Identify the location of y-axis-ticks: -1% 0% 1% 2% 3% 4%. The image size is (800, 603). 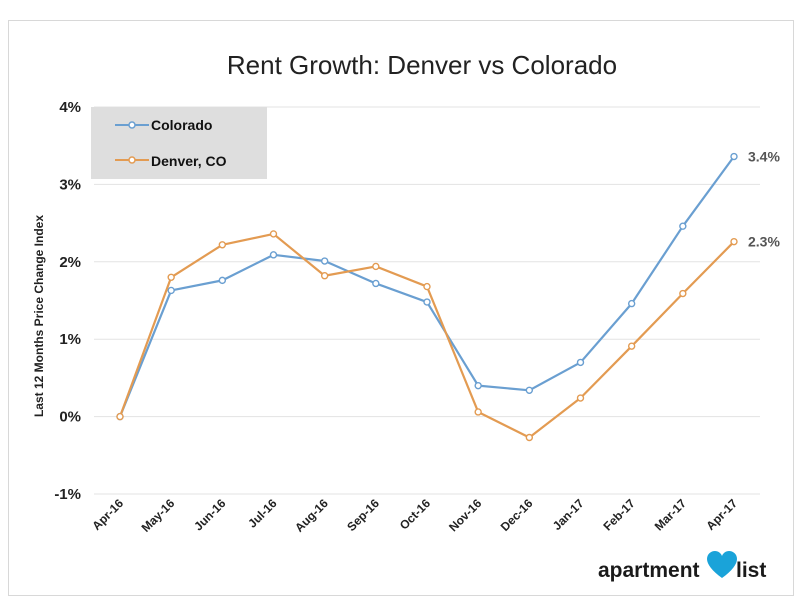
(67, 301).